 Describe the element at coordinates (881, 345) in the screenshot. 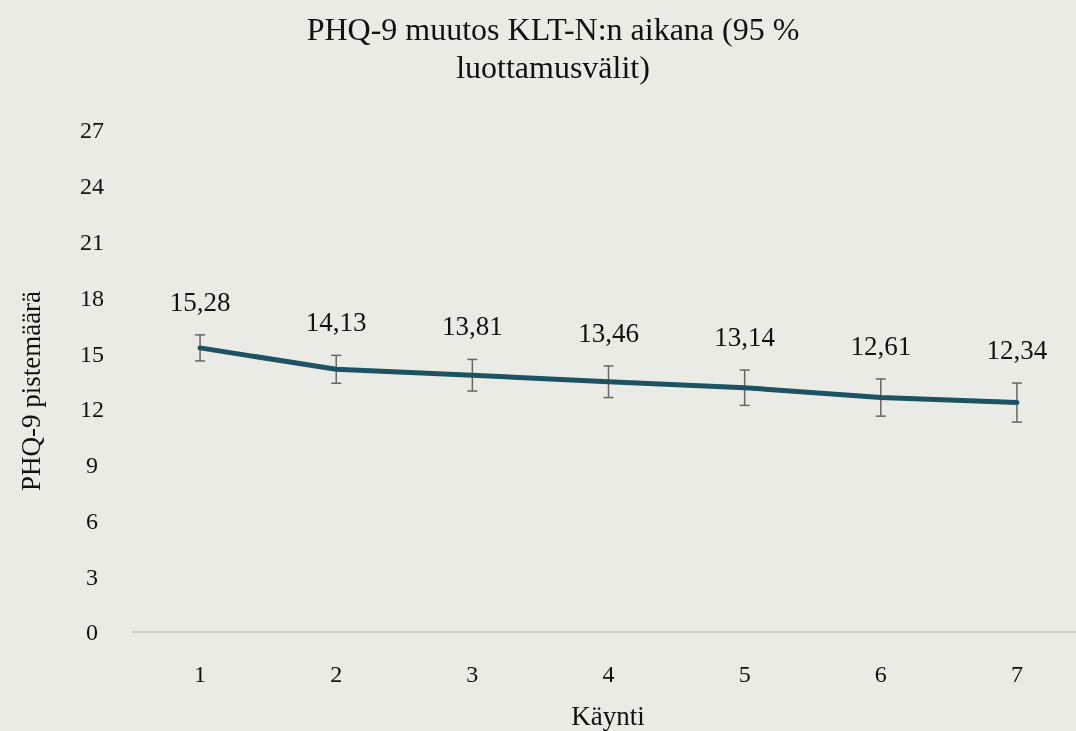

I see `data-label: 12,61` at that location.